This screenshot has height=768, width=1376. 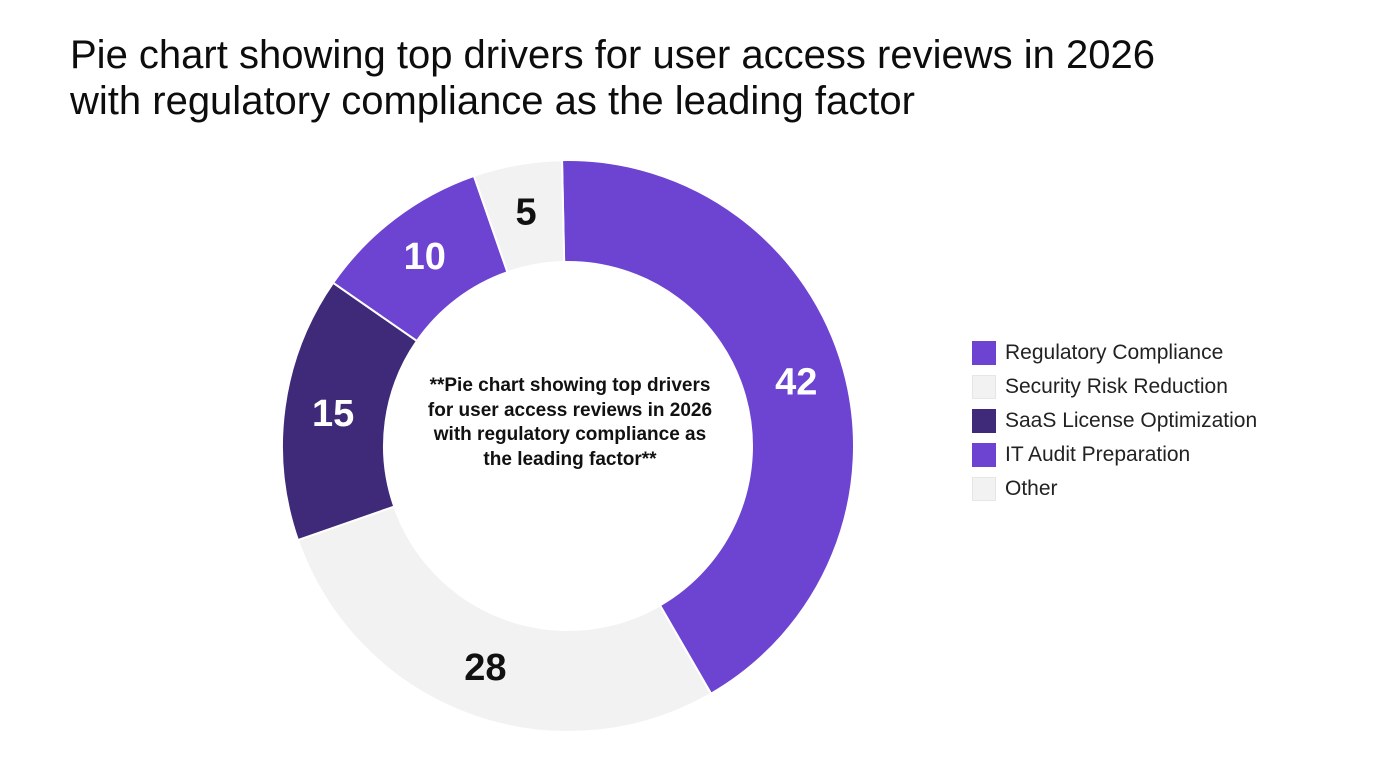 I want to click on slice-other, so click(x=519, y=216).